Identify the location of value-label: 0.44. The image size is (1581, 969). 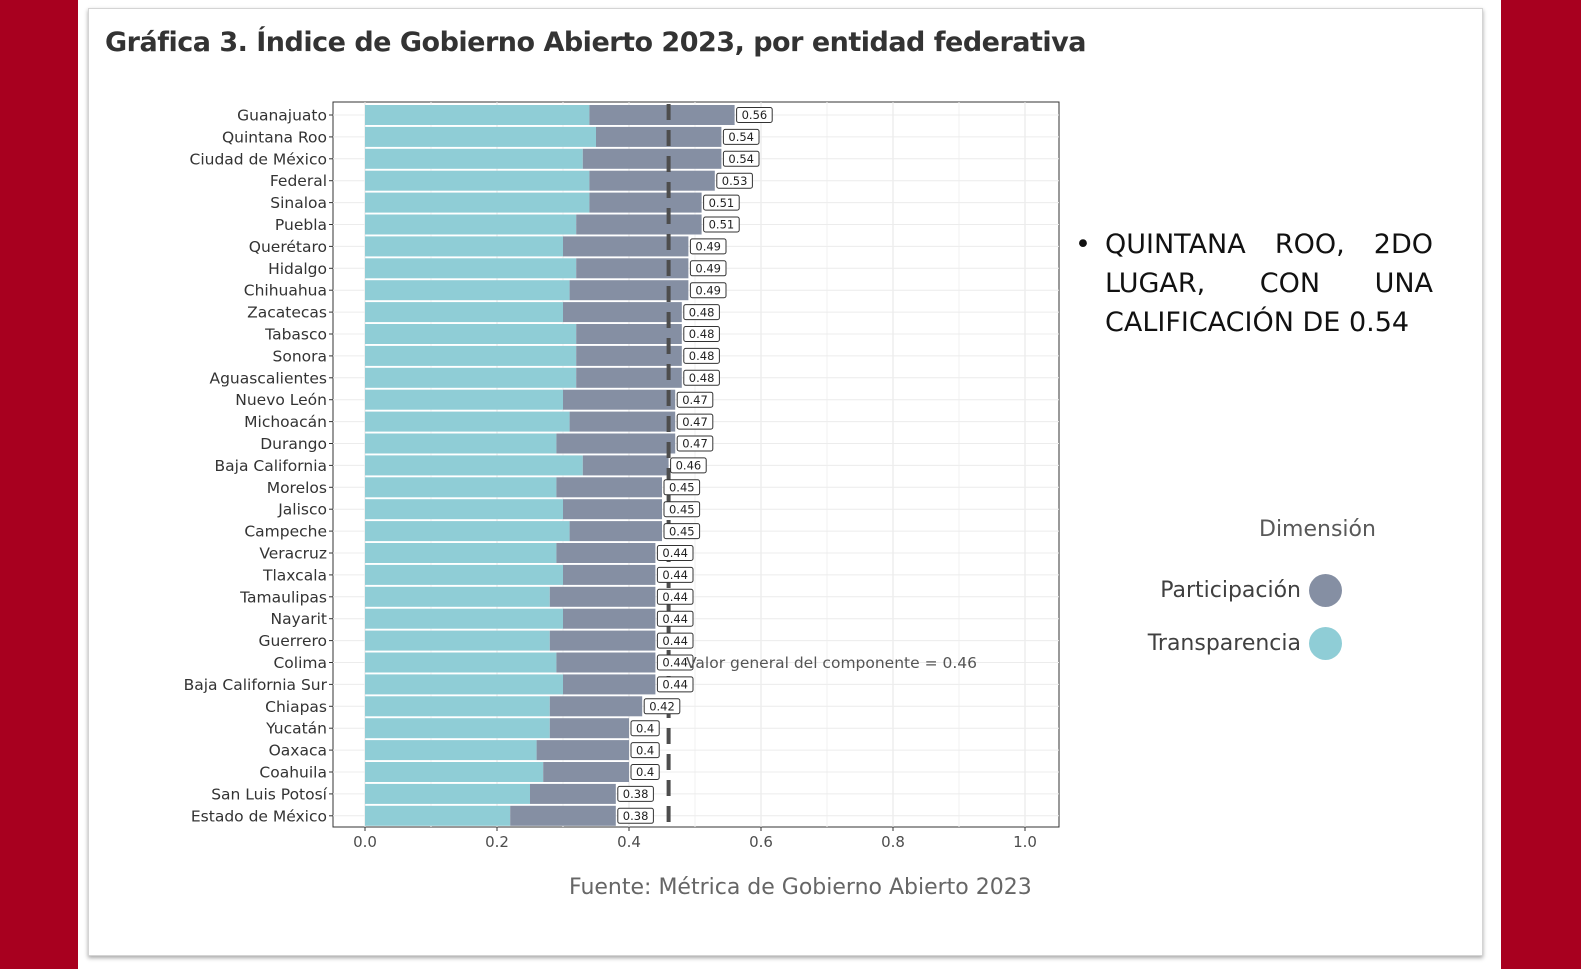
(675, 663).